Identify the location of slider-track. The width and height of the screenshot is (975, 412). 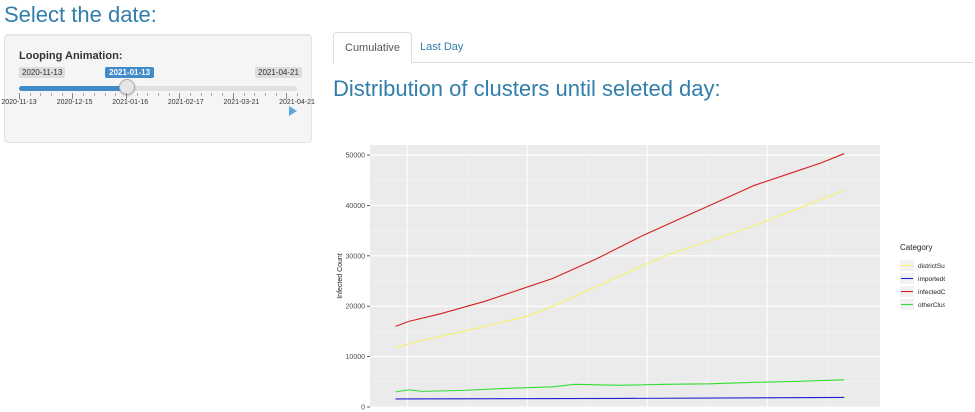
(158, 88).